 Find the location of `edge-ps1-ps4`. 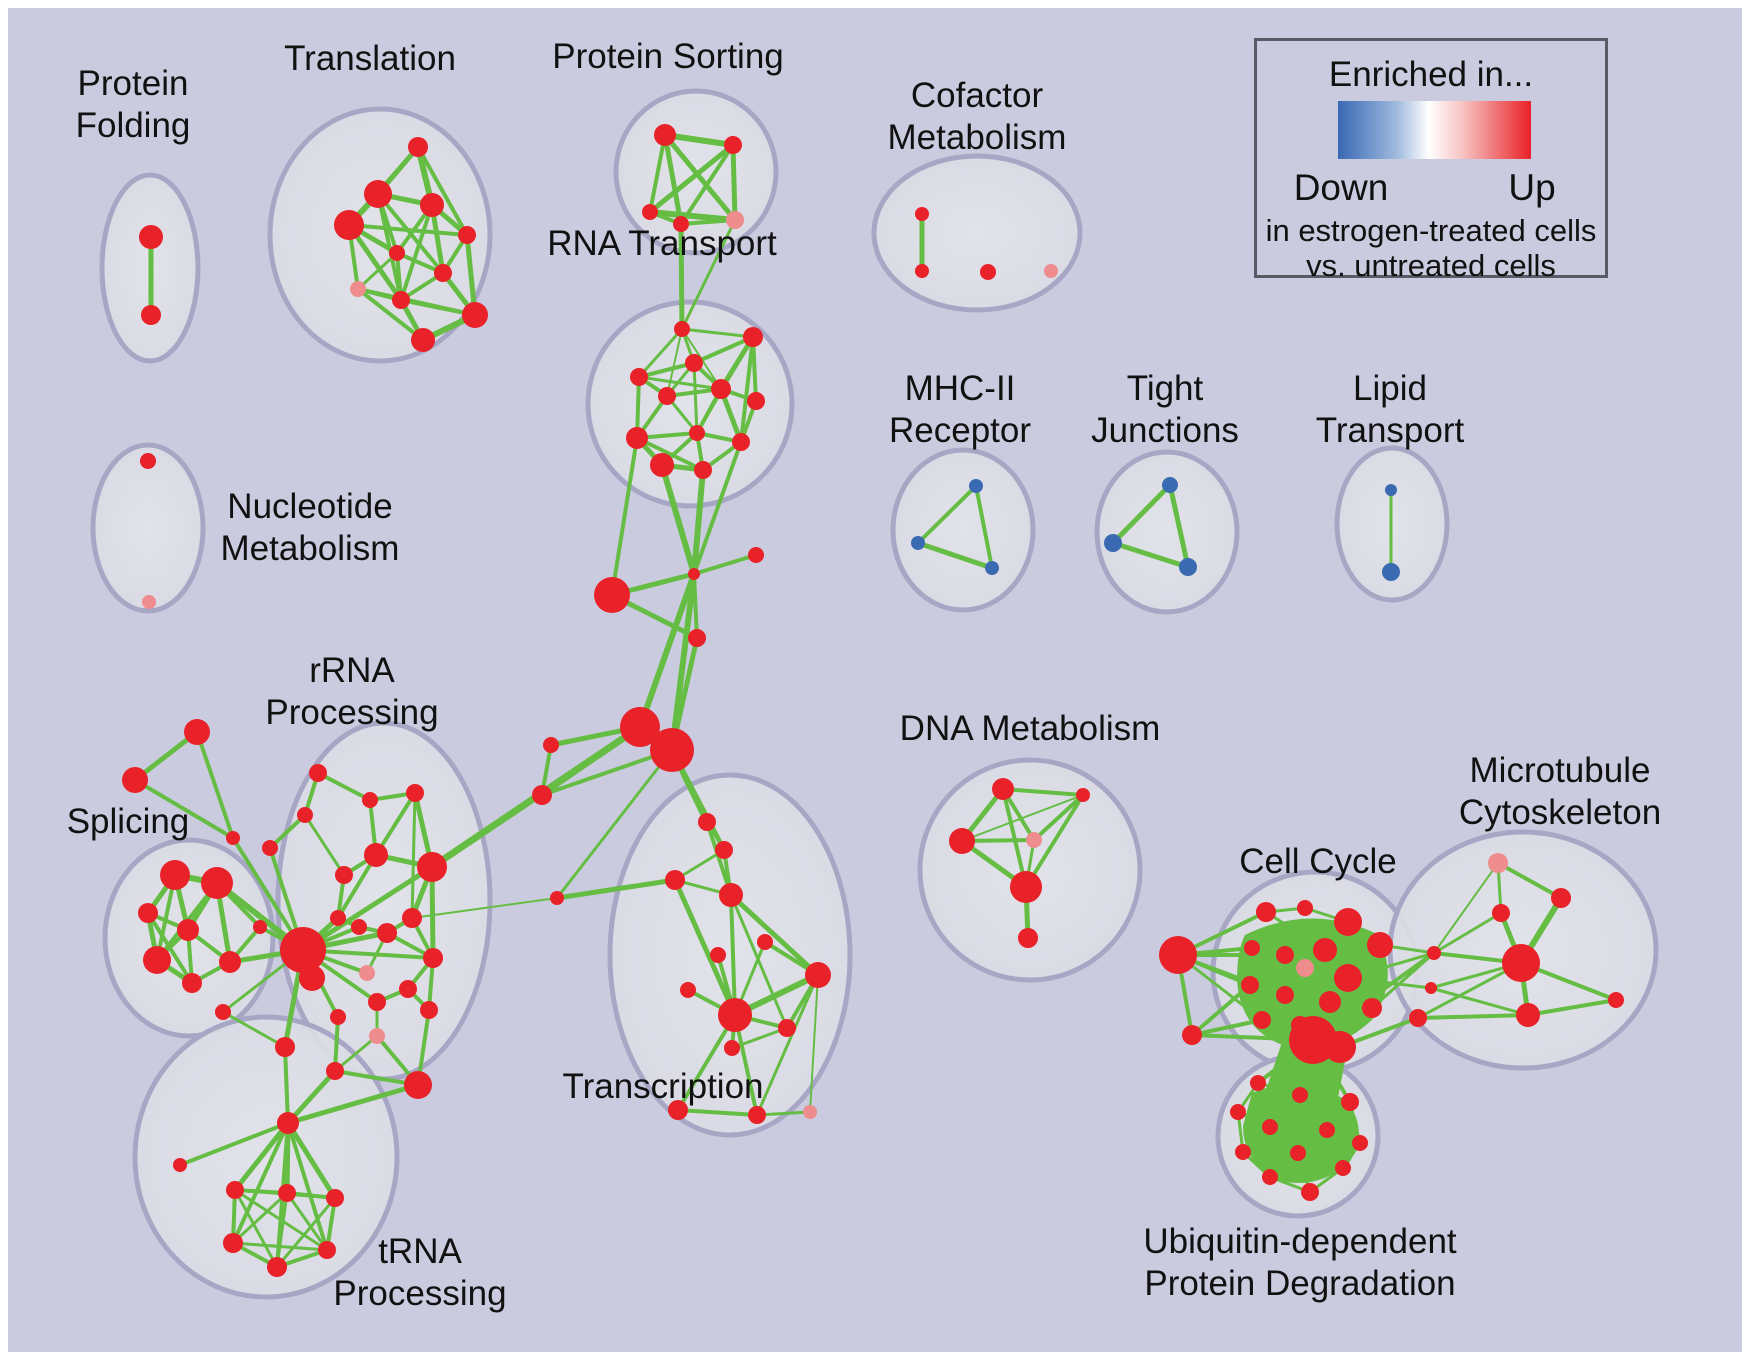

edge-ps1-ps4 is located at coordinates (673, 179).